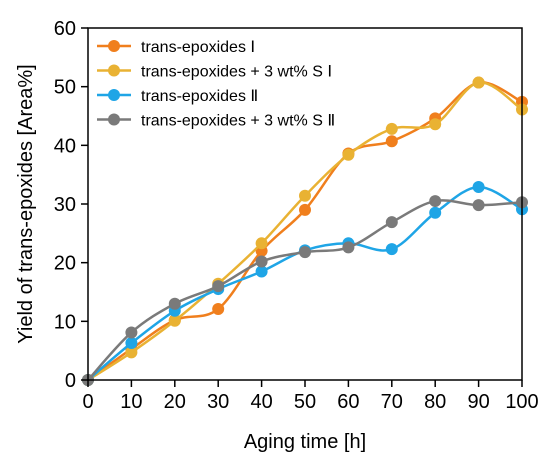 The width and height of the screenshot is (550, 470). I want to click on legend-label: trans-epoxides + 3 wt% S Ⅱ, so click(238, 121).